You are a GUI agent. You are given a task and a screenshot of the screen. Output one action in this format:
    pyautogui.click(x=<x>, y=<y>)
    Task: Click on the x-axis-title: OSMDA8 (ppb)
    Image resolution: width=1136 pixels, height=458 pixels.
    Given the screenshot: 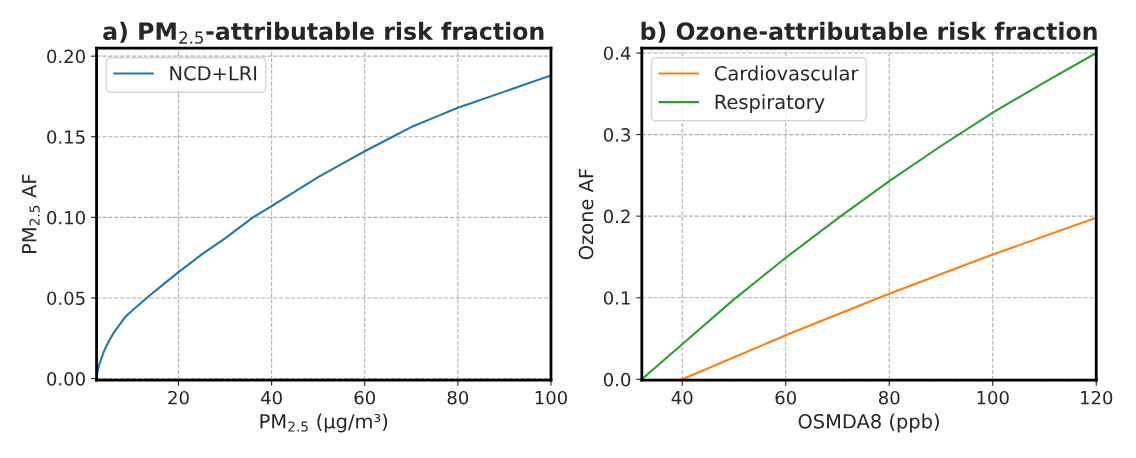 What is the action you would take?
    pyautogui.click(x=868, y=423)
    